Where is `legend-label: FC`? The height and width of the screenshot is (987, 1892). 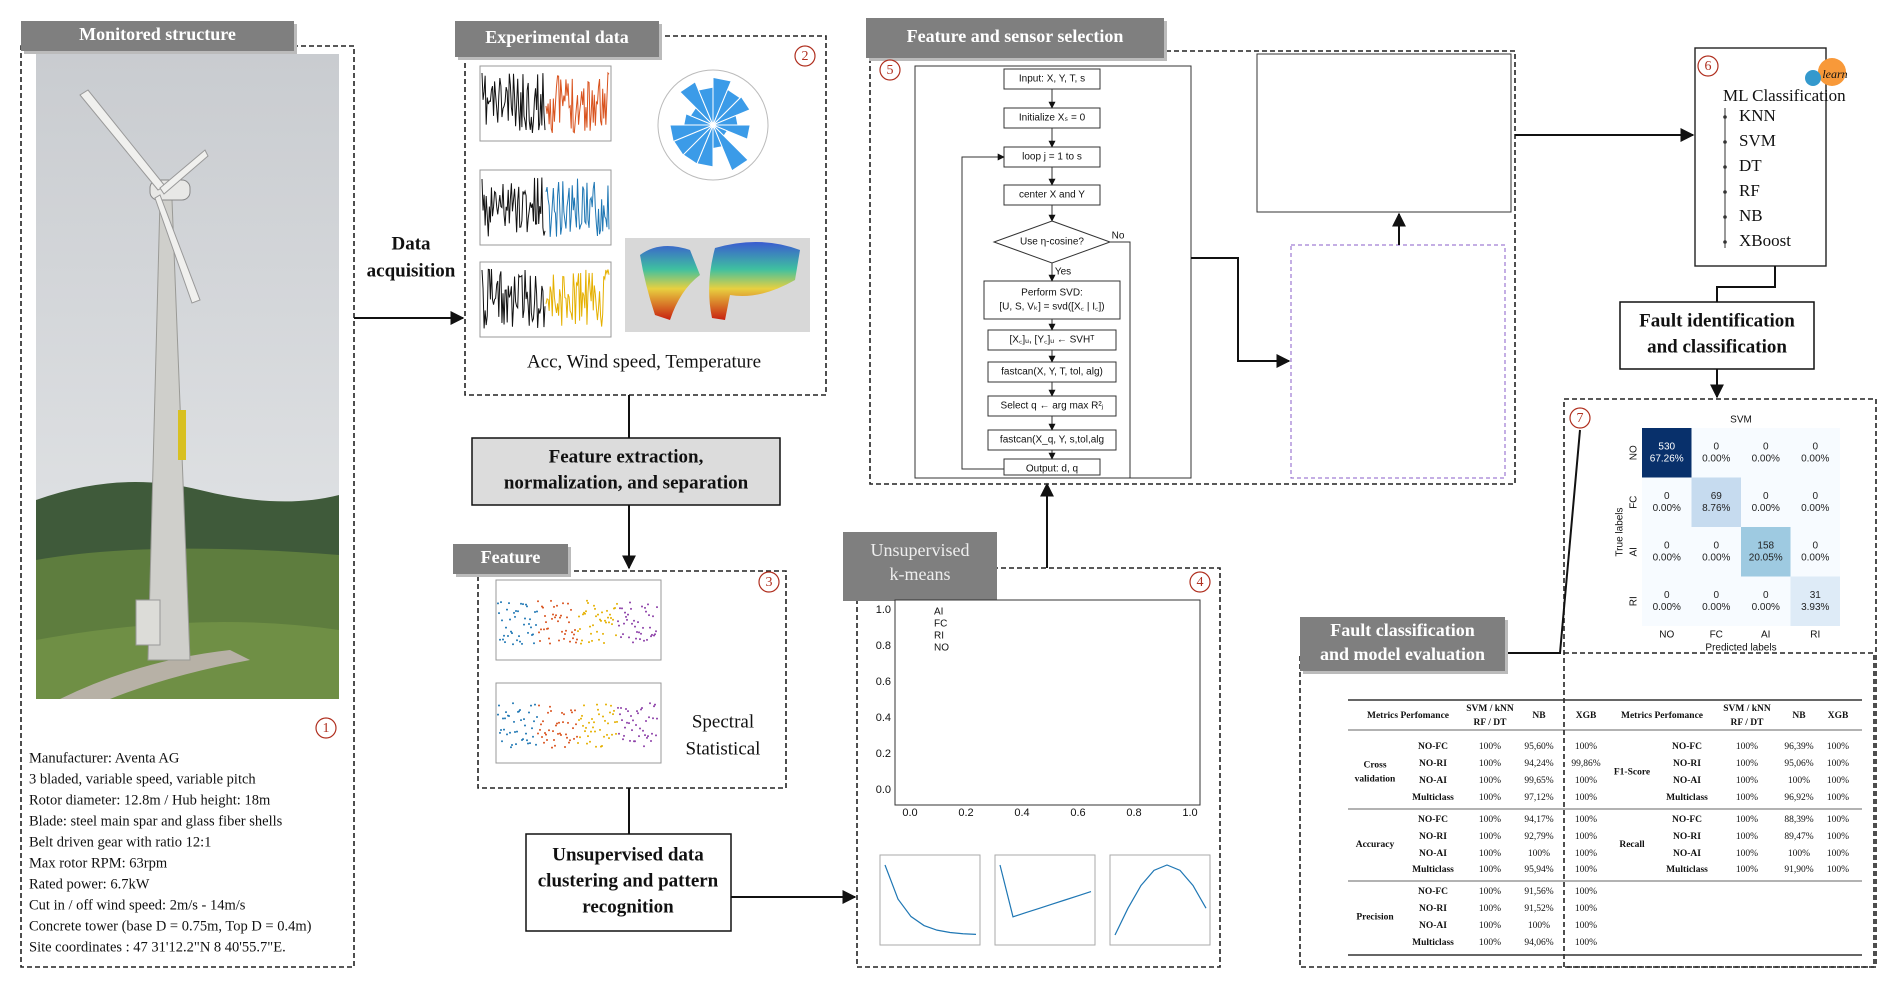 legend-label: FC is located at coordinates (940, 624).